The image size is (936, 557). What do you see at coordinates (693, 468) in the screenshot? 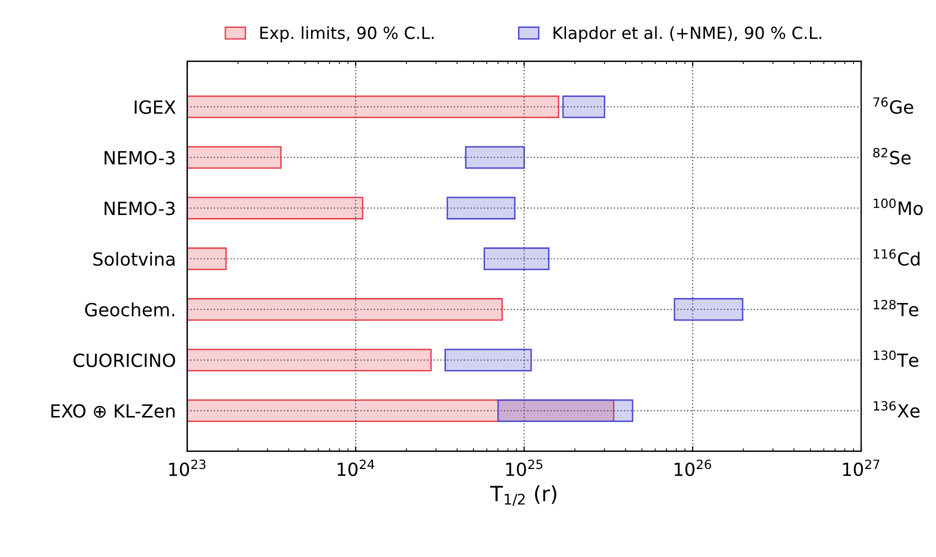
I see `x-tick-label: 10$^{26}$` at bounding box center [693, 468].